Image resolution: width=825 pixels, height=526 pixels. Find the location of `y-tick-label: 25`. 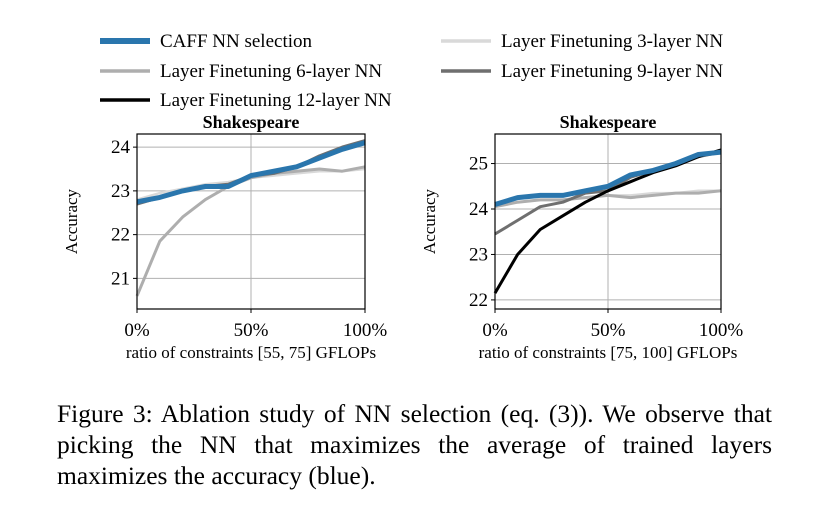

y-tick-label: 25 is located at coordinates (478, 164).